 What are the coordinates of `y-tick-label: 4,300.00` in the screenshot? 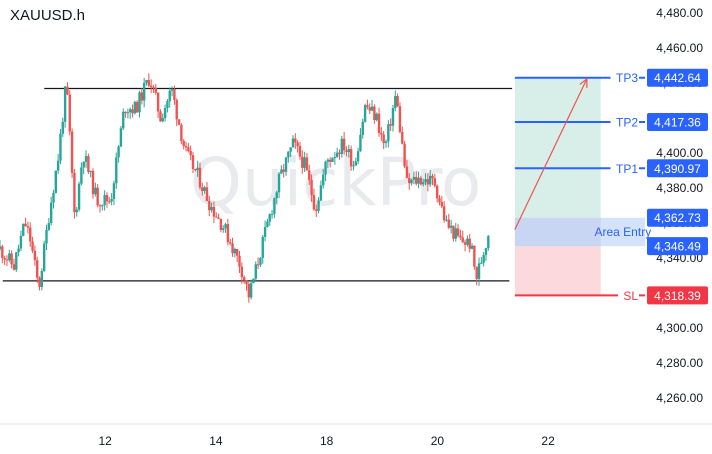 It's located at (679, 328).